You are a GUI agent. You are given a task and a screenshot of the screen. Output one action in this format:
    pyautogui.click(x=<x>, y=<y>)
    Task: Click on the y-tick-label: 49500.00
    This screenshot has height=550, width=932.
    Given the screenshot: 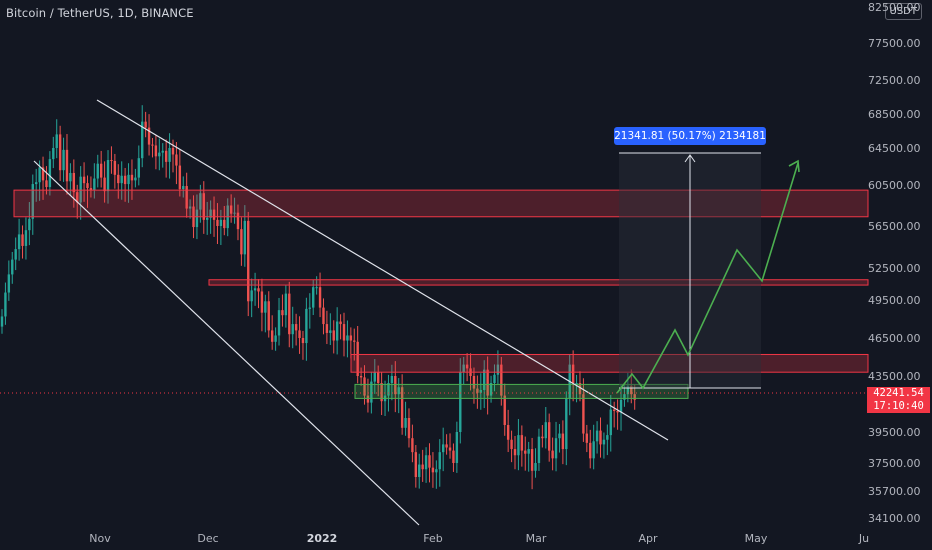 What is the action you would take?
    pyautogui.click(x=894, y=300)
    